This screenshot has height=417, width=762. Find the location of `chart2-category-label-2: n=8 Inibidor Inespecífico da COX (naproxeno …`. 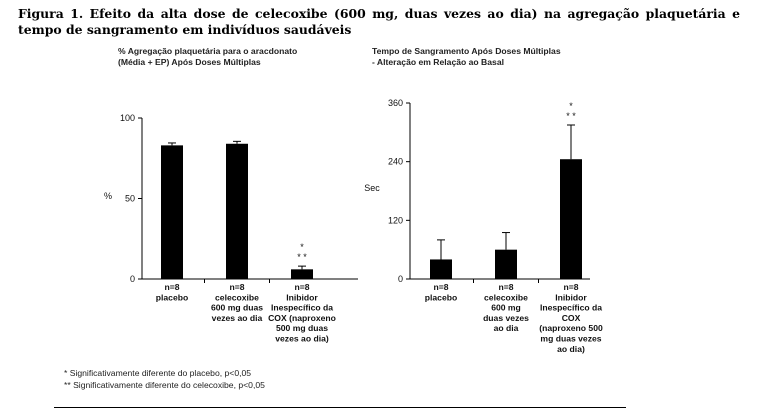

chart2-category-label-2: n=8 Inibidor Inespecífico da COX (naproxeno … is located at coordinates (571, 318).